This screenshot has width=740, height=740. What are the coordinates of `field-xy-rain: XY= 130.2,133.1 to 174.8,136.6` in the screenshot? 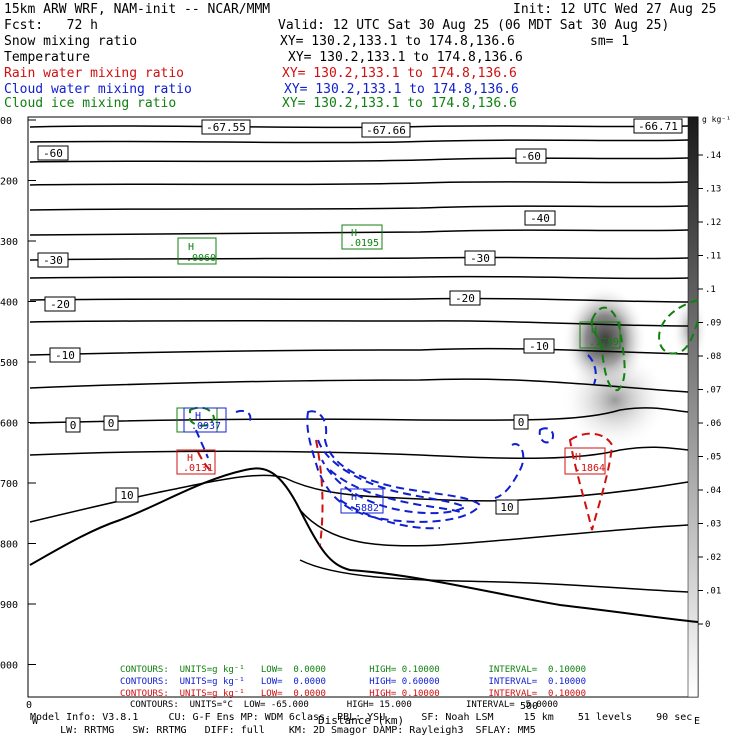 It's located at (399, 73).